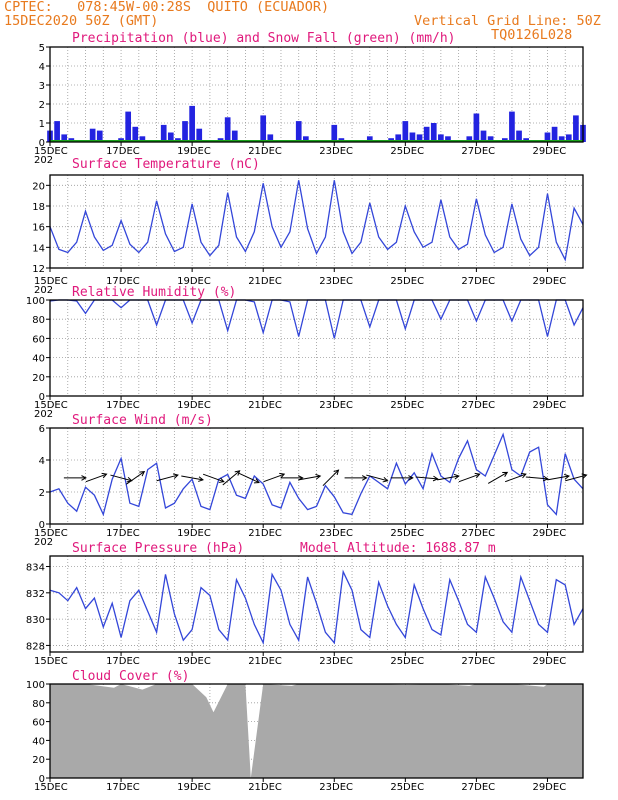  Describe the element at coordinates (38, 269) in the screenshot. I see `y-tick-label: 12` at that location.